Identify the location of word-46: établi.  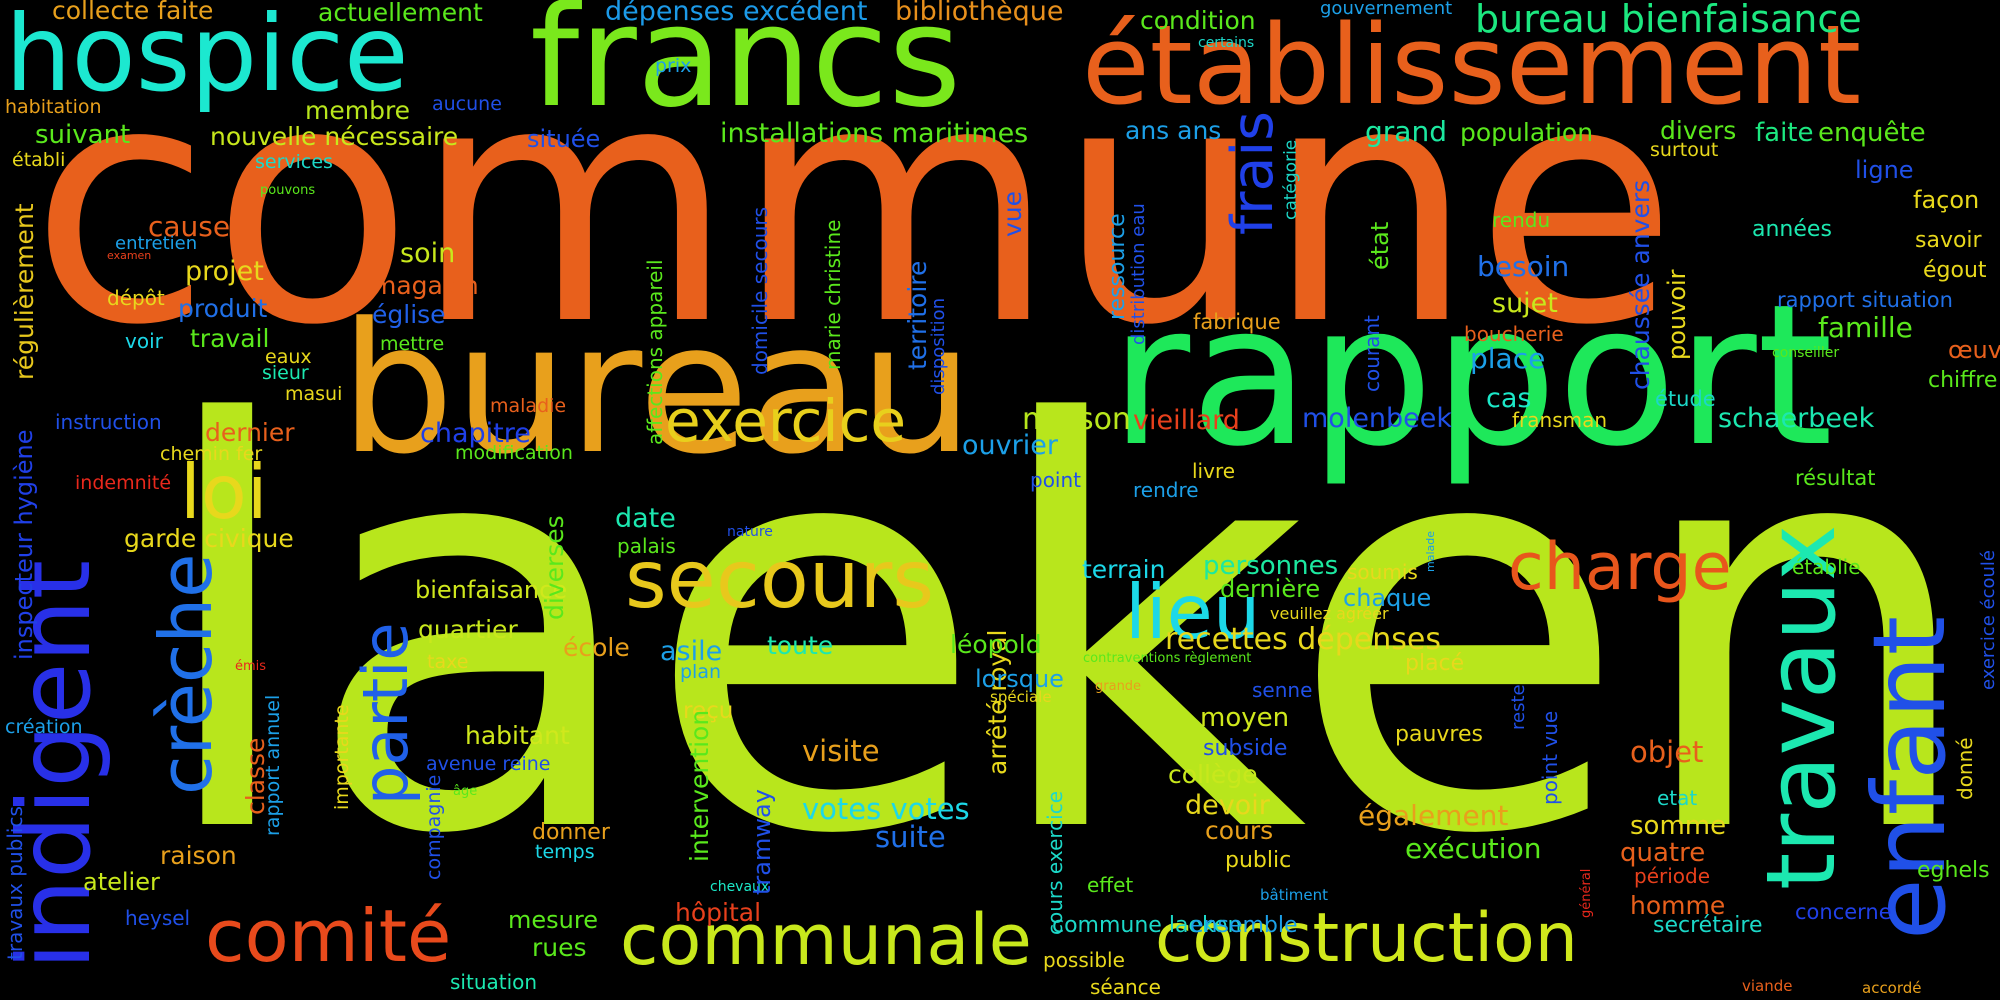
(39, 160).